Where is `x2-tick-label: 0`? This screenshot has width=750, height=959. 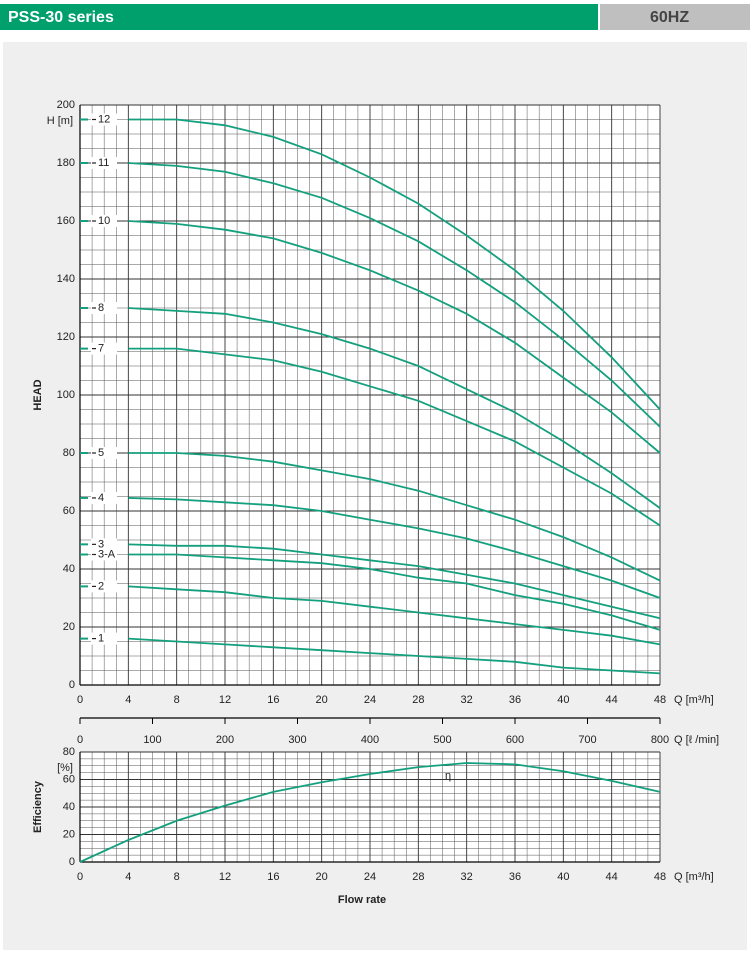
x2-tick-label: 0 is located at coordinates (80, 740).